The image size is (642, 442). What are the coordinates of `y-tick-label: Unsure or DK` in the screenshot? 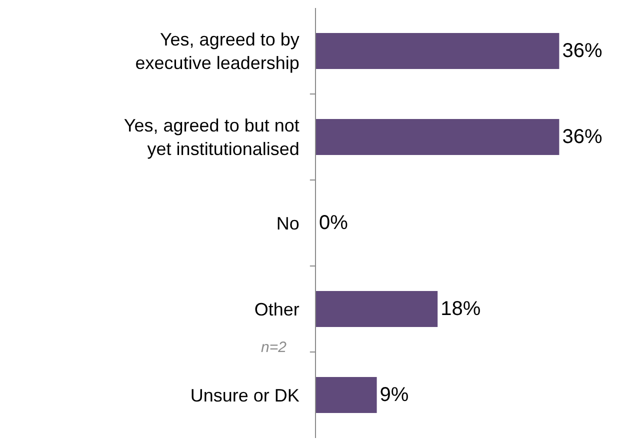 It's located at (245, 395).